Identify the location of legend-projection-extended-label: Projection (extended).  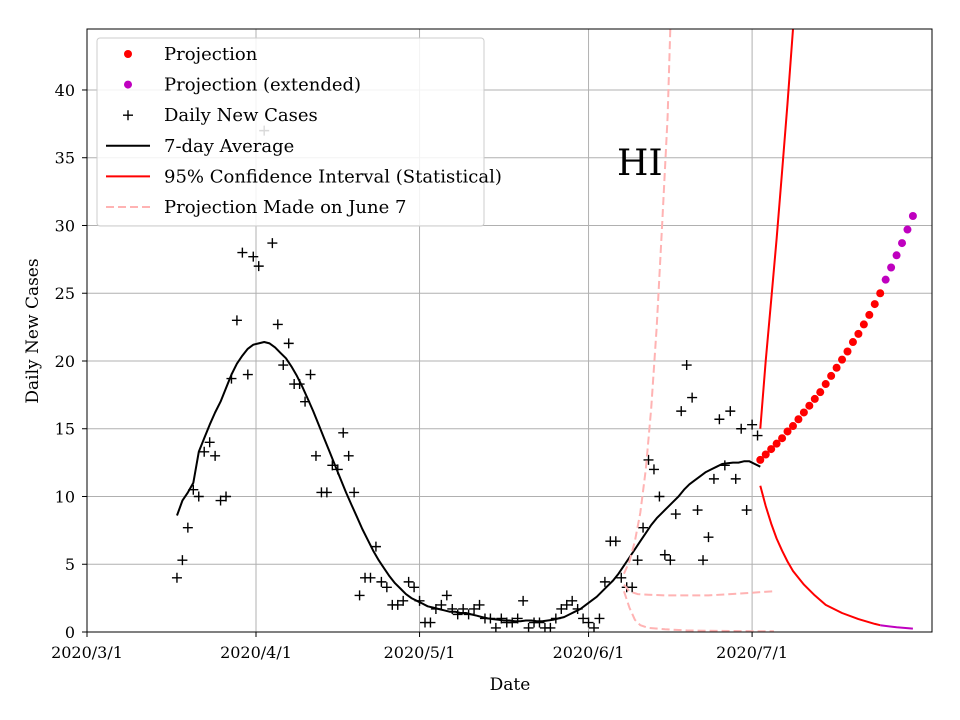
(262, 85).